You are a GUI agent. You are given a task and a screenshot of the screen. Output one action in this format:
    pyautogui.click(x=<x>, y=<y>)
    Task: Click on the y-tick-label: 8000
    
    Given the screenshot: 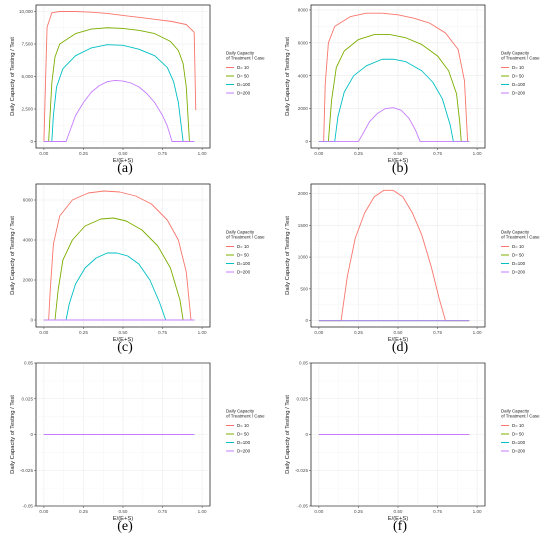 What is the action you would take?
    pyautogui.click(x=303, y=10)
    